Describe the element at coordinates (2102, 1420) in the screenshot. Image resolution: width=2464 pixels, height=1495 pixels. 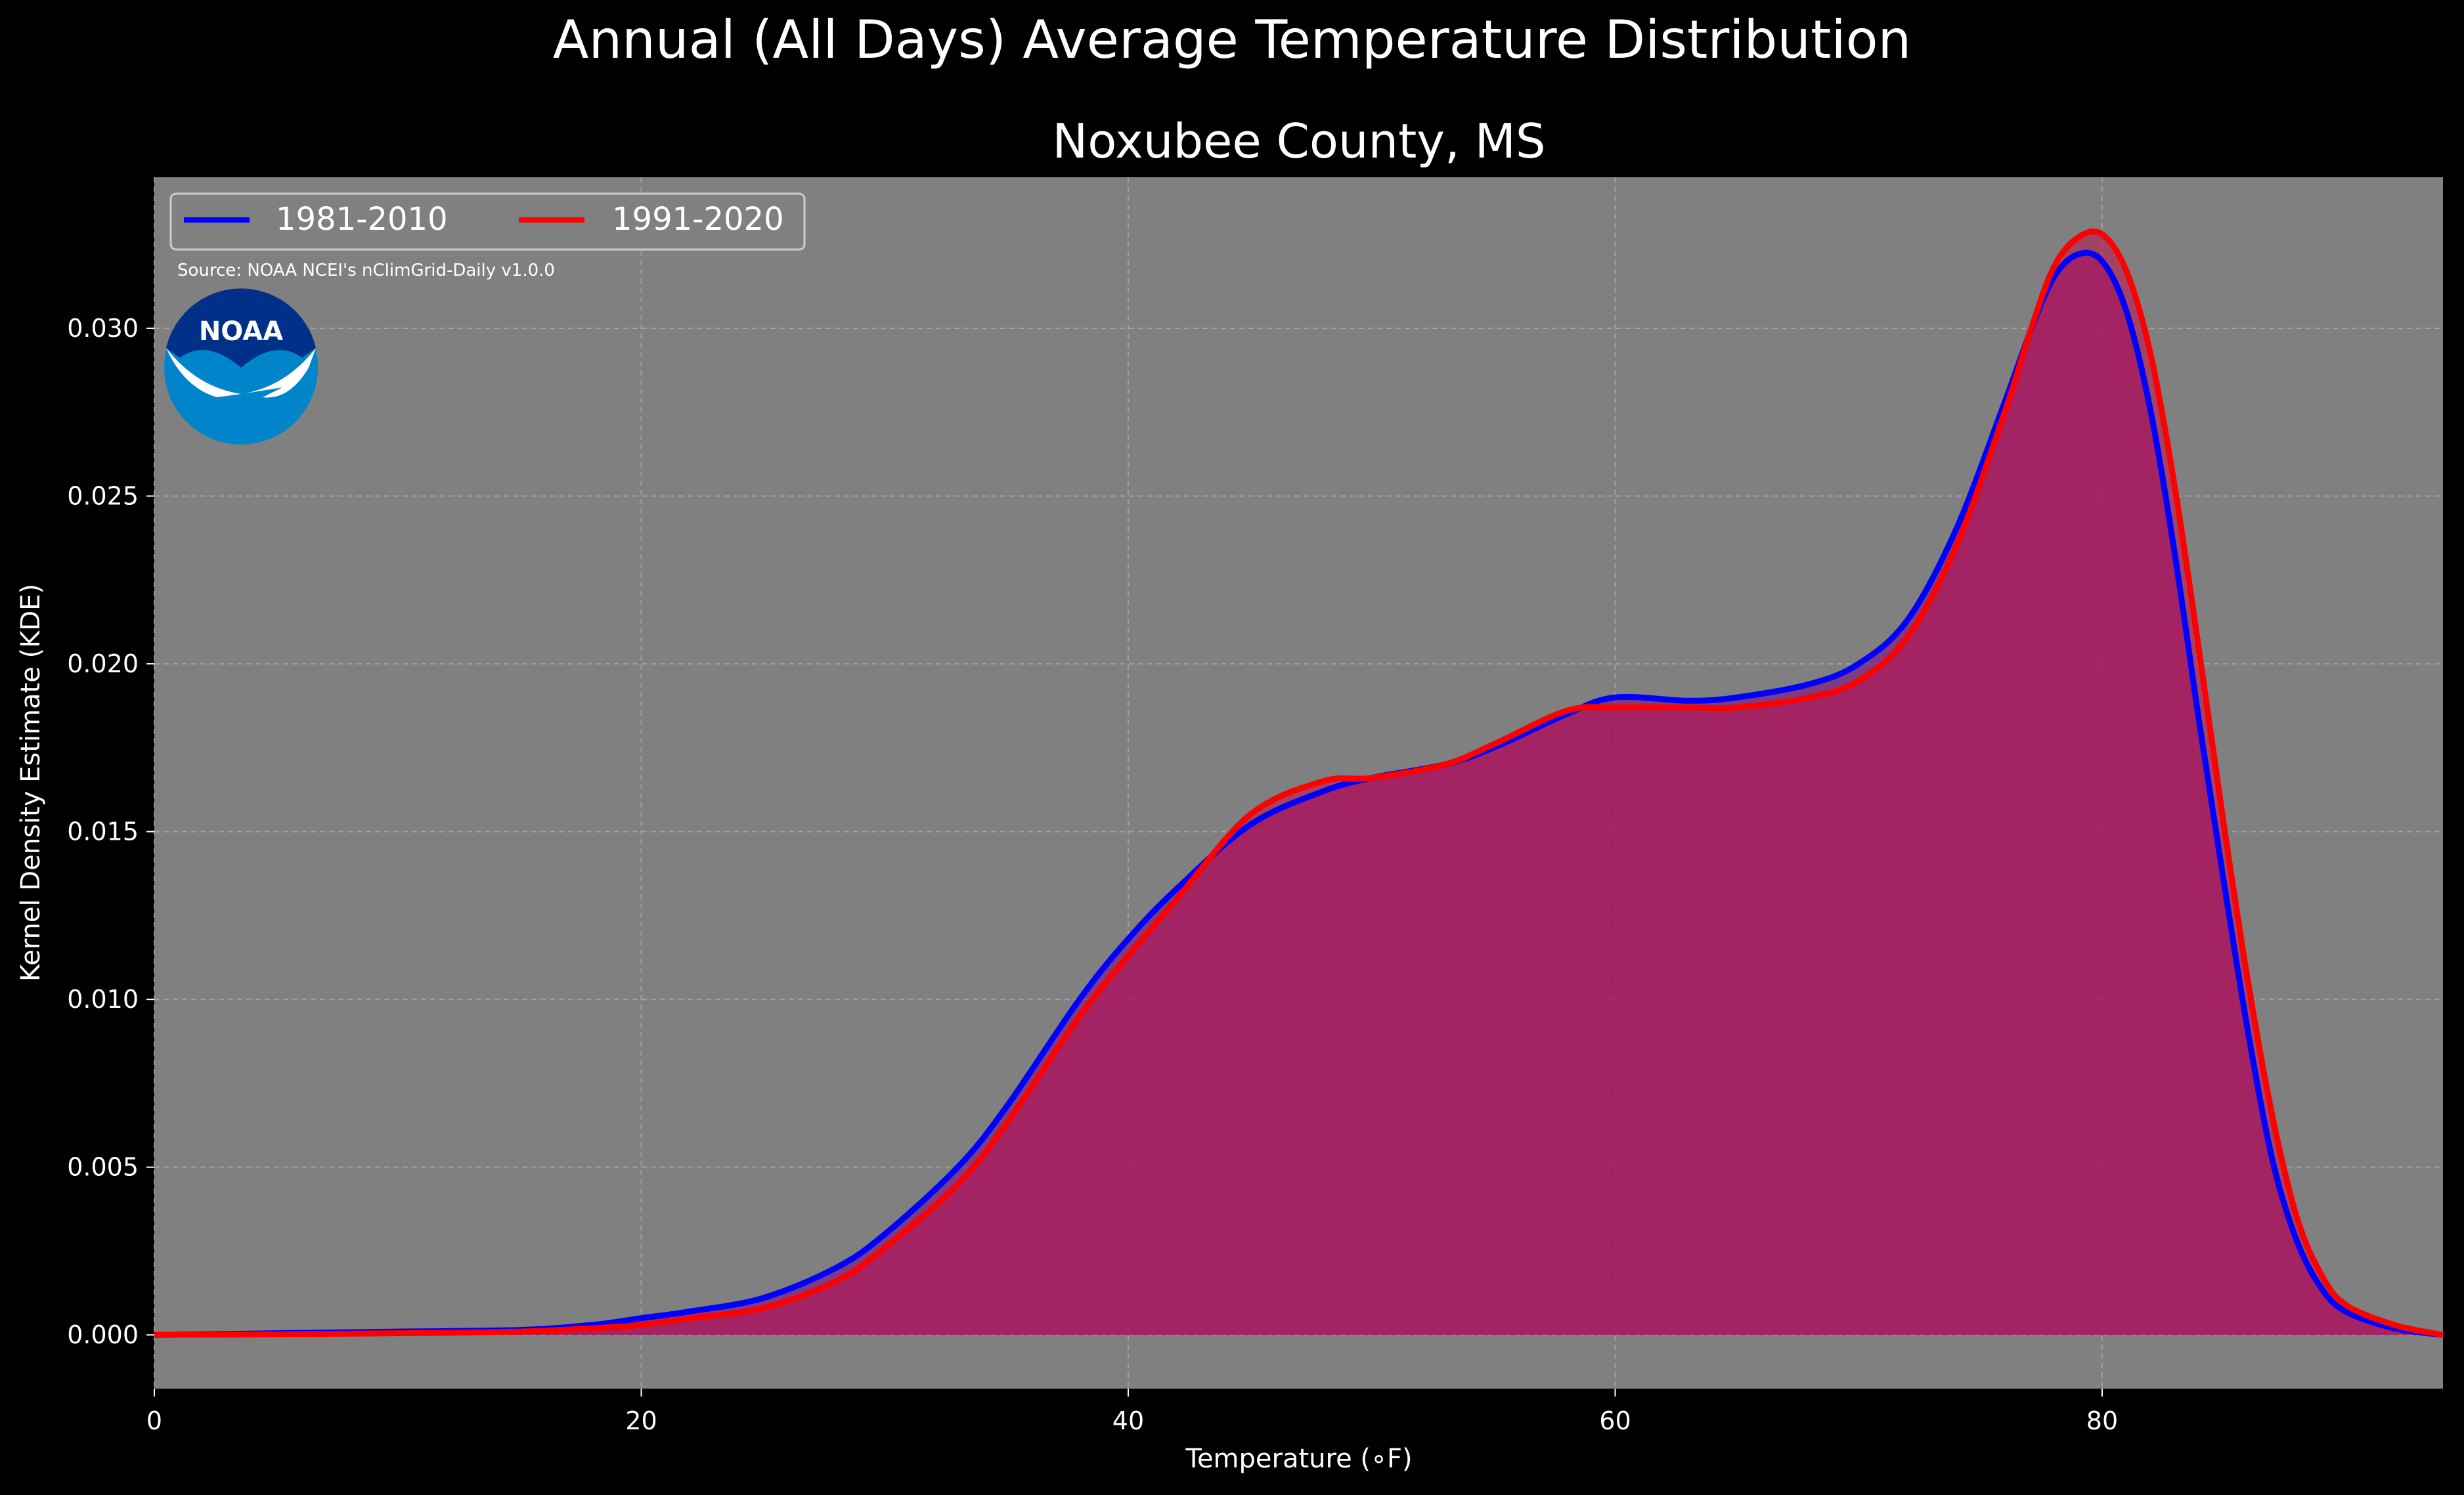
I see `x-tick-label: 80` at that location.